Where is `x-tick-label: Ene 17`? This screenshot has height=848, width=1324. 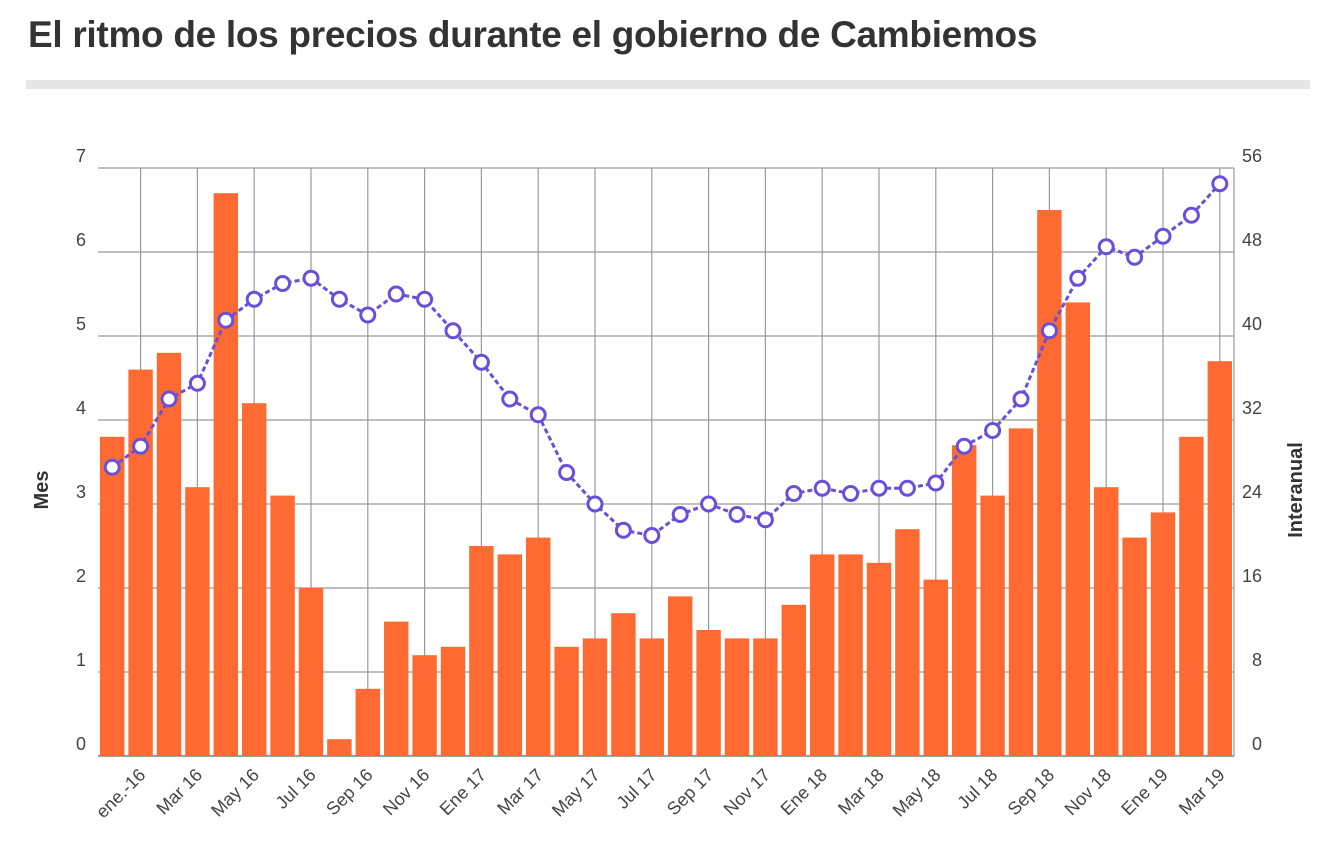 x-tick-label: Ene 17 is located at coordinates (463, 792).